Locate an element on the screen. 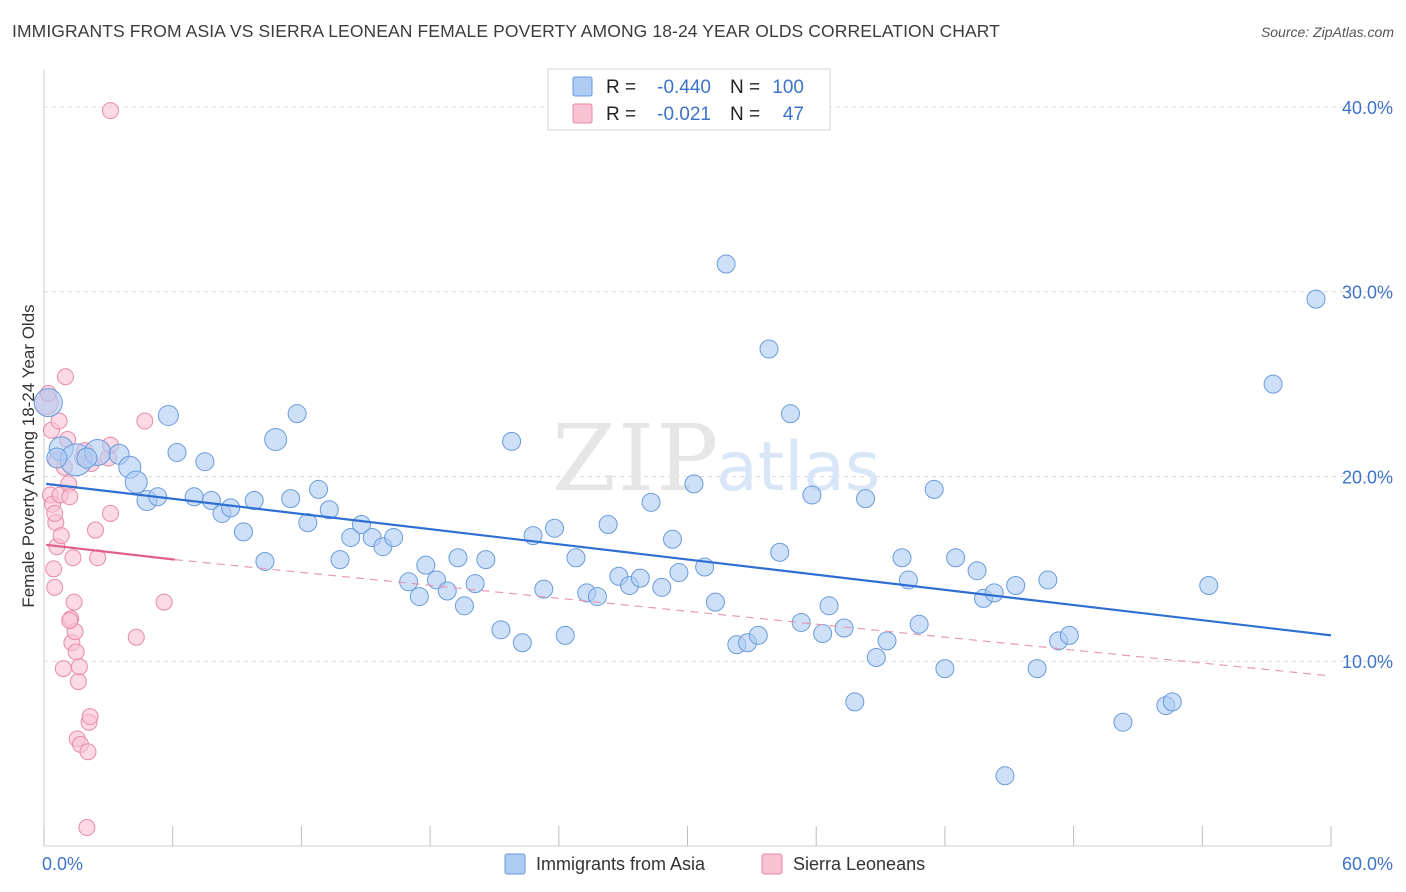 The width and height of the screenshot is (1406, 892). series-legend-label-asia: Immigrants from Asia is located at coordinates (621, 864).